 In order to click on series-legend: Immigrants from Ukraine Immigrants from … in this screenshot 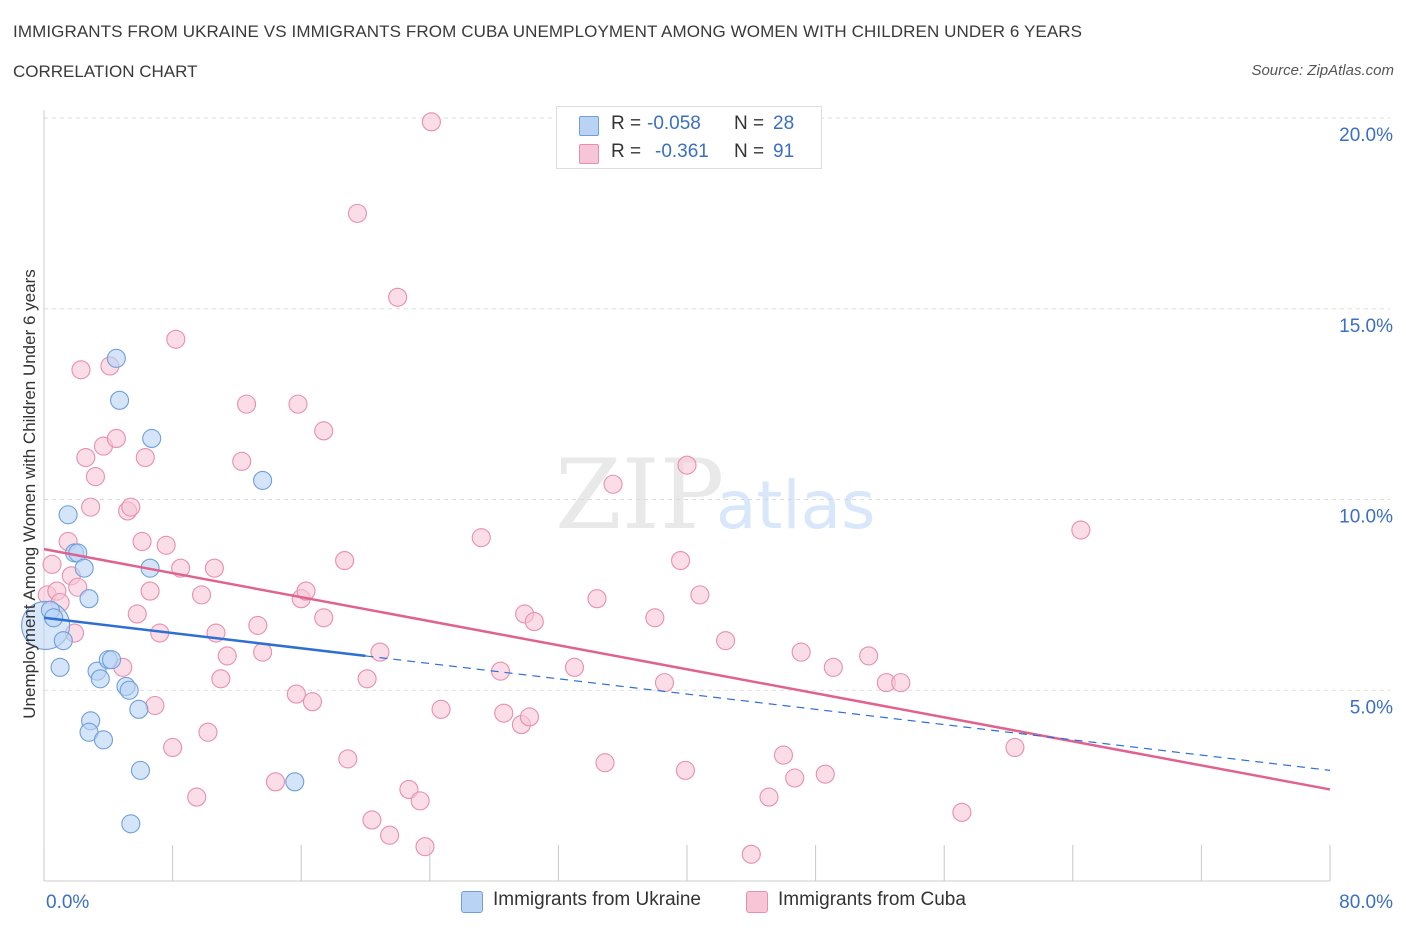, I will do `click(703, 903)`.